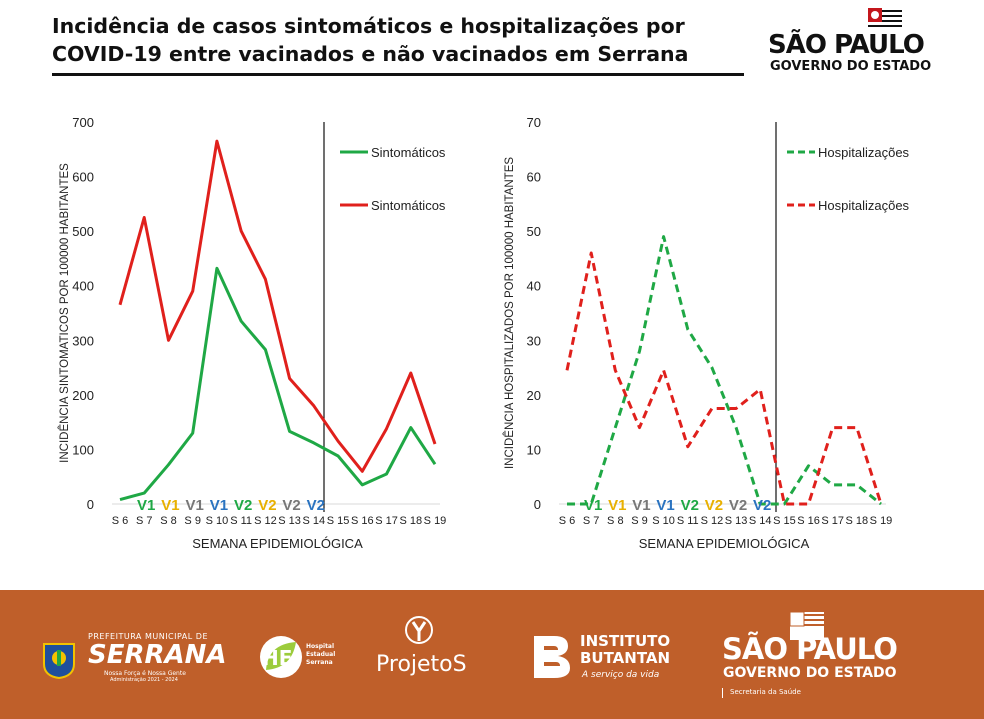 Image resolution: width=984 pixels, height=719 pixels. What do you see at coordinates (722, 693) in the screenshot?
I see `footer-divider` at bounding box center [722, 693].